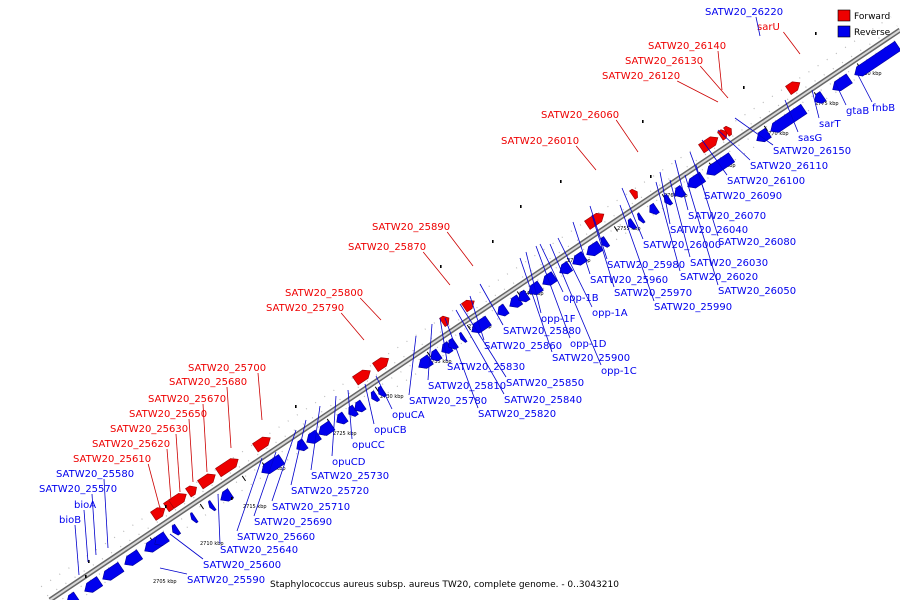  I want to click on forward-gene-label-satw20-26140: SATW20_26140, so click(687, 46).